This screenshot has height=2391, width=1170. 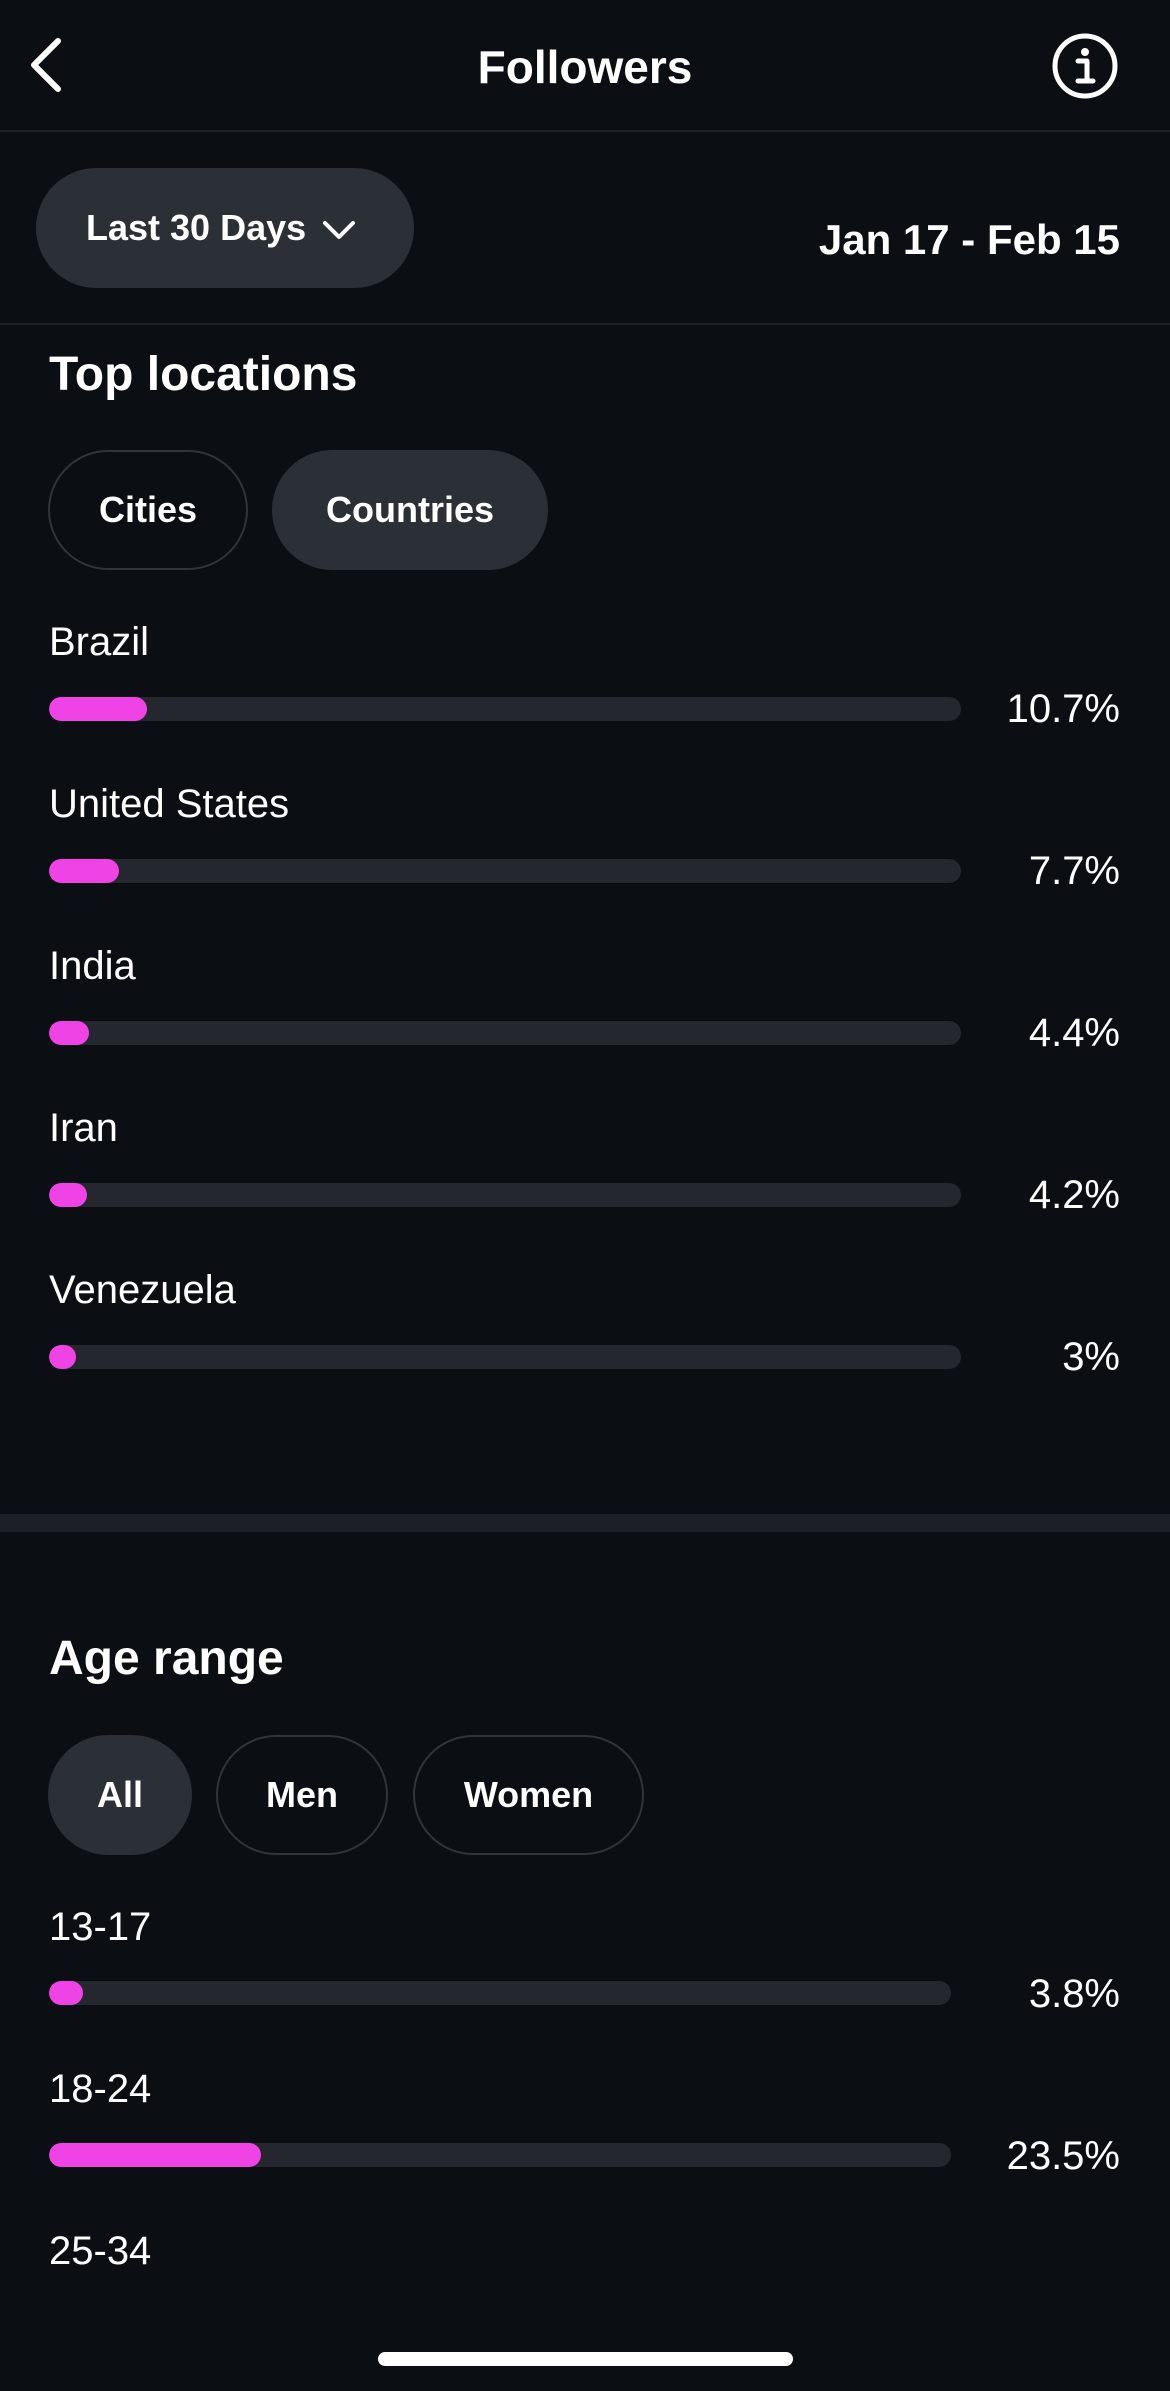 I want to click on location-percent: 4.4%, so click(x=1074, y=1033).